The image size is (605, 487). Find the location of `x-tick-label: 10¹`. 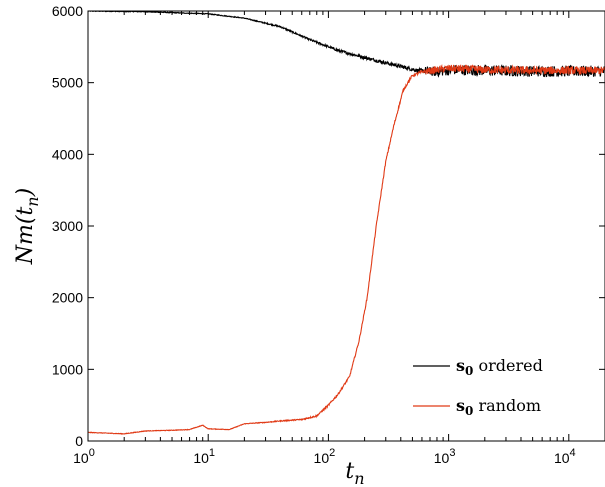

x-tick-label: 10¹ is located at coordinates (204, 456).